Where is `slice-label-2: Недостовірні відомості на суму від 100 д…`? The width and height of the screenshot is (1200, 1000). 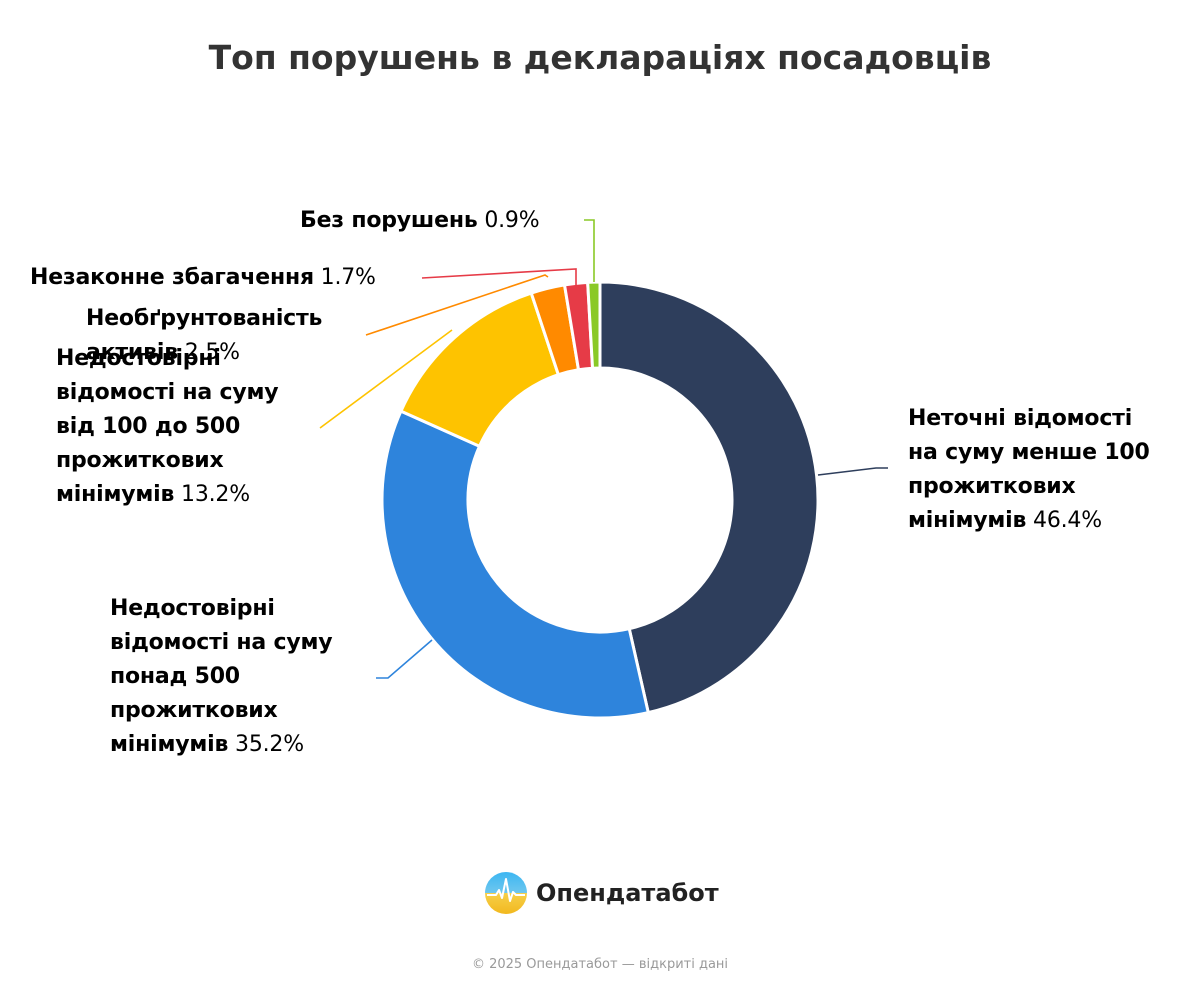
slice-label-2: Недостовірні відомості на суму від 100 д… is located at coordinates (167, 426).